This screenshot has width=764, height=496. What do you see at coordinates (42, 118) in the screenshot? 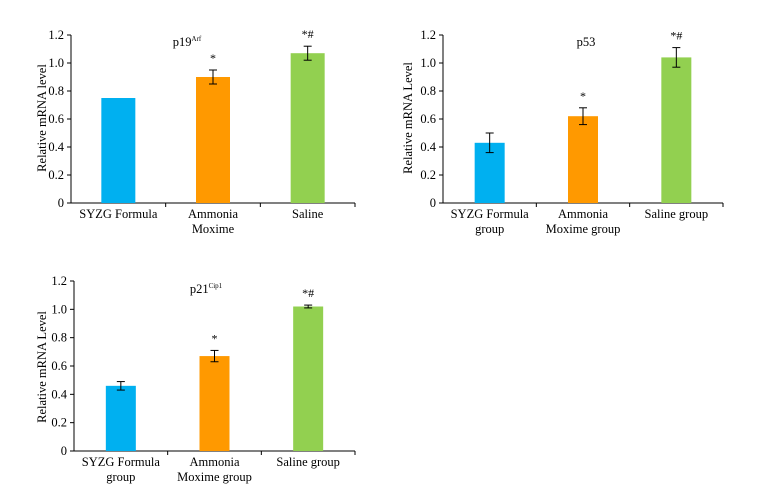
I see `y-axis-label: Relative mRNA level` at bounding box center [42, 118].